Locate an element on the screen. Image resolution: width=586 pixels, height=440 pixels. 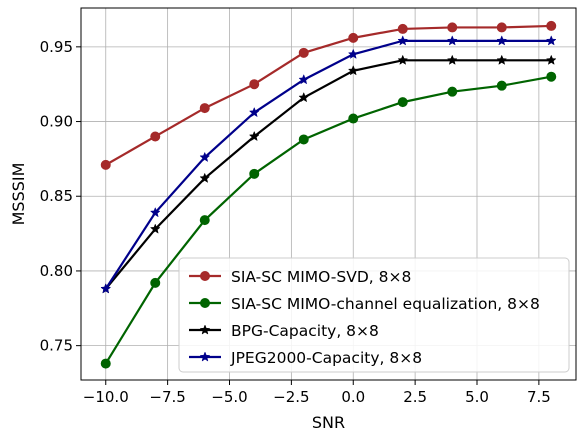
x-tick-label: 0.0 is located at coordinates (353, 397).